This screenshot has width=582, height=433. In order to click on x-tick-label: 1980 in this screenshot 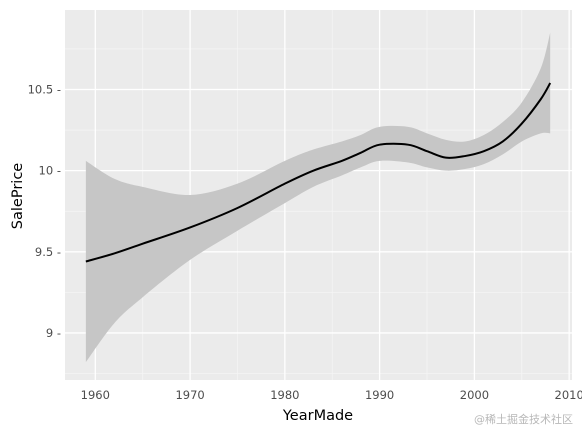, I will do `click(284, 395)`.